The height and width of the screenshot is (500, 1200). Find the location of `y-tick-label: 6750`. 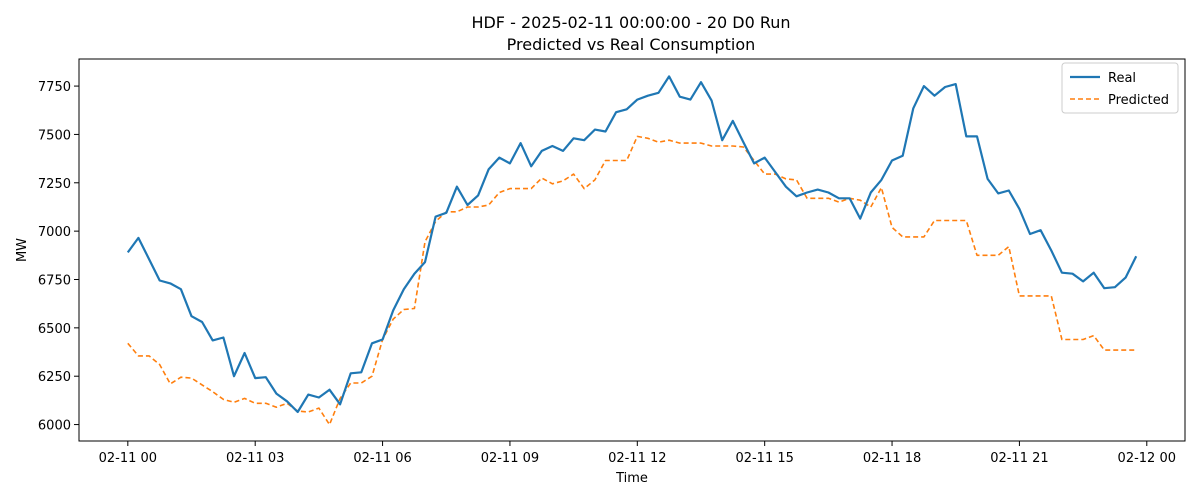

y-tick-label: 6750 is located at coordinates (54, 280).